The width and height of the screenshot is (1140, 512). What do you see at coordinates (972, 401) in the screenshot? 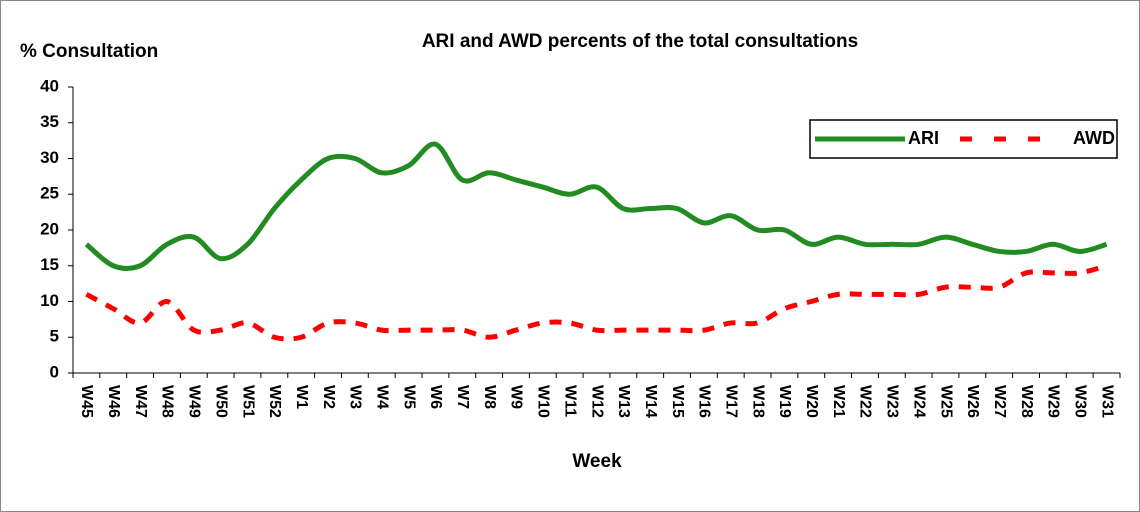
I see `x-tick-label: W26` at bounding box center [972, 401].